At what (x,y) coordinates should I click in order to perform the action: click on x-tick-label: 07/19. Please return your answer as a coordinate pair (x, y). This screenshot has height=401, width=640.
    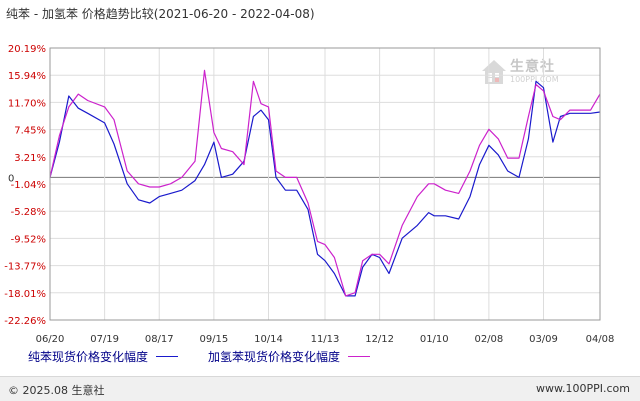
    Looking at the image, I should click on (104, 339).